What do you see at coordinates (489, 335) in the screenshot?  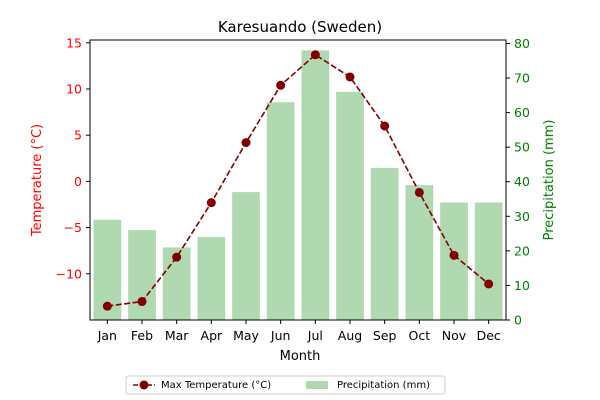 I see `x-tick-label: Dec` at bounding box center [489, 335].